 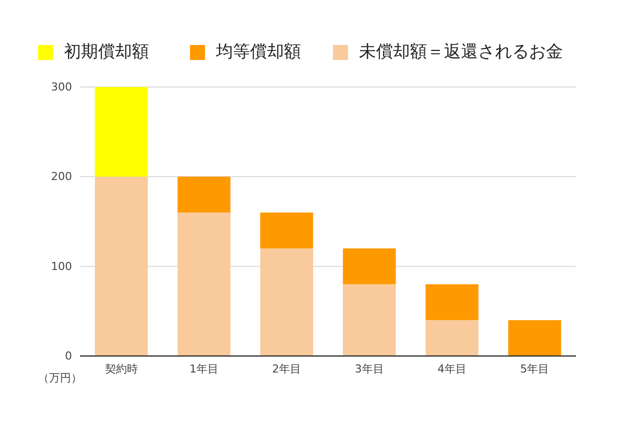 I want to click on x-tick-label: 1年目, so click(x=204, y=369).